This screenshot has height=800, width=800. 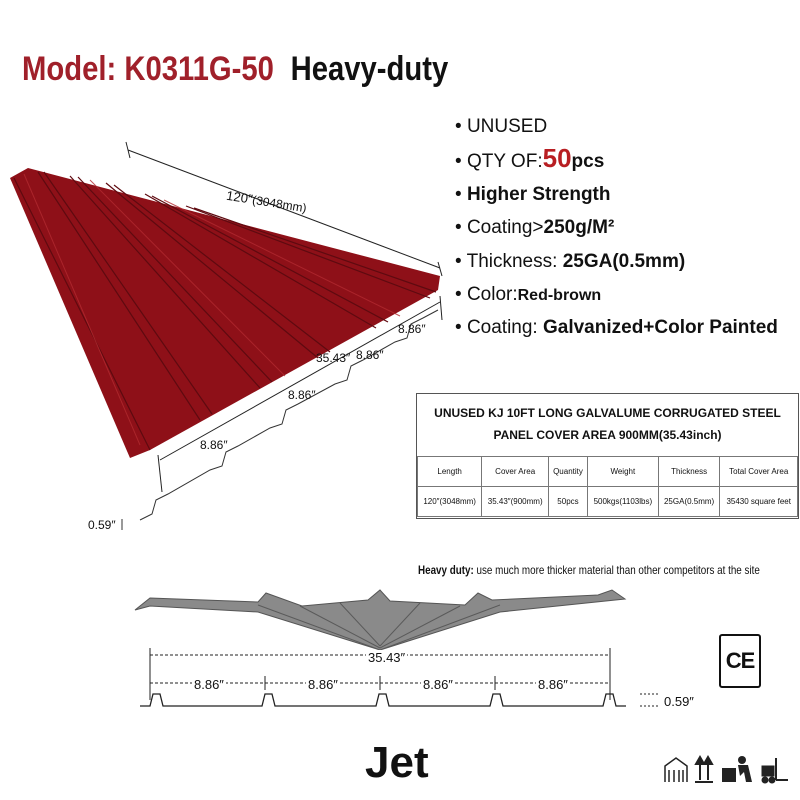 What do you see at coordinates (412, 329) in the screenshot?
I see `rib-spacing-label-1: 8.86″` at bounding box center [412, 329].